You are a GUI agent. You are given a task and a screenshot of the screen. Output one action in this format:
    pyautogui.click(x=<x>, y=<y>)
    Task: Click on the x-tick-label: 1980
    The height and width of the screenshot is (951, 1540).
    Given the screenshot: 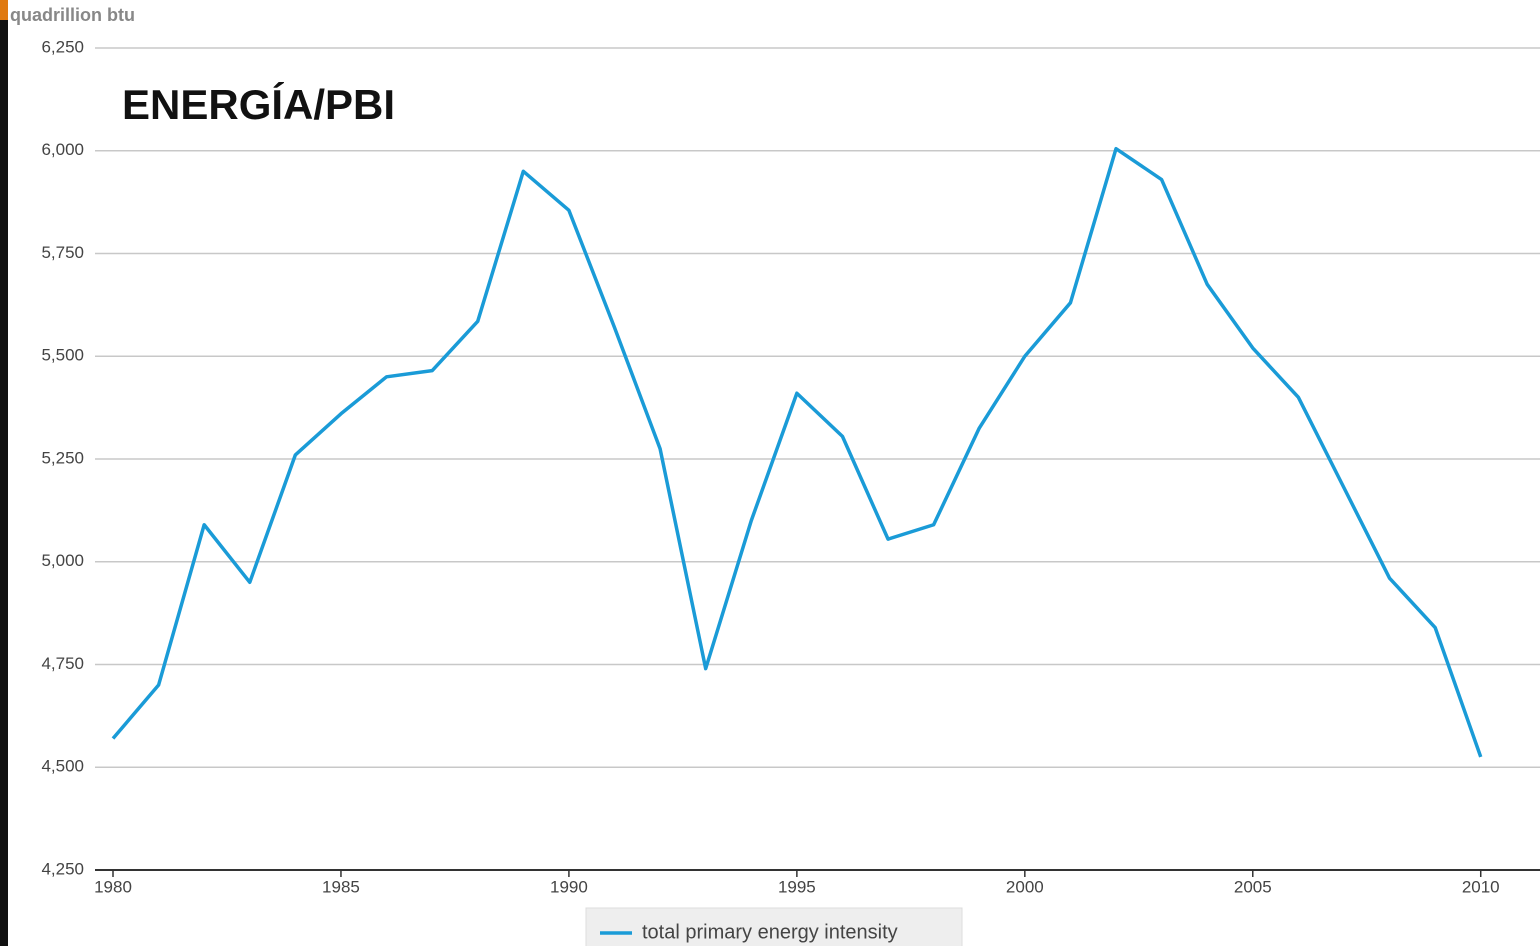 What is the action you would take?
    pyautogui.click(x=113, y=886)
    